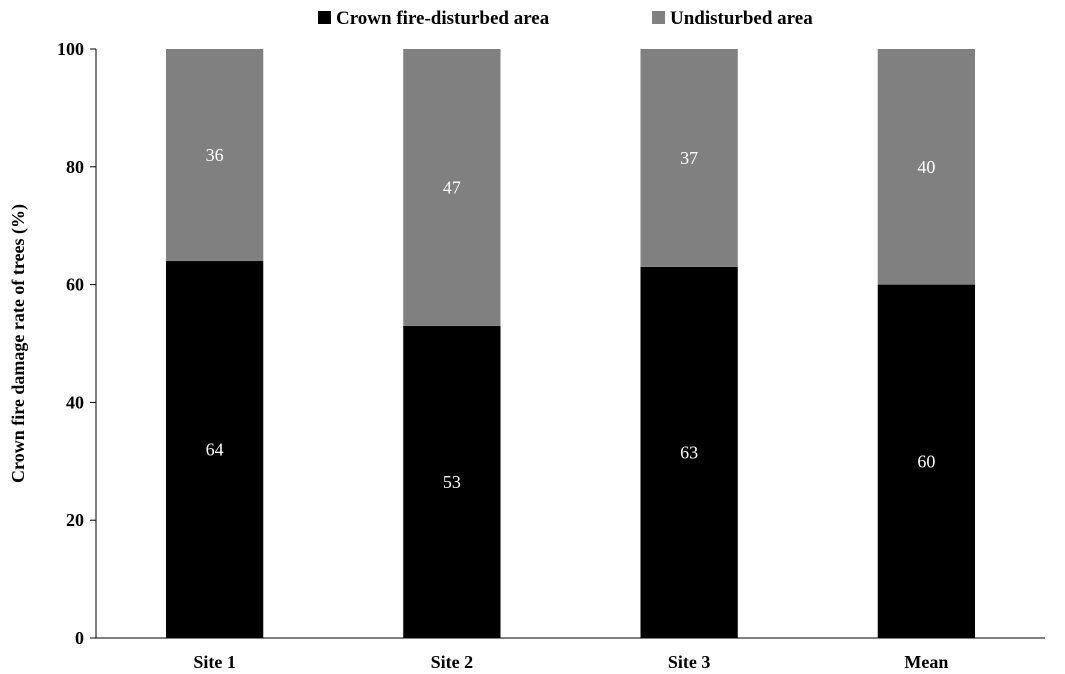  I want to click on bar-mean-undisturbed-area, so click(926, 167).